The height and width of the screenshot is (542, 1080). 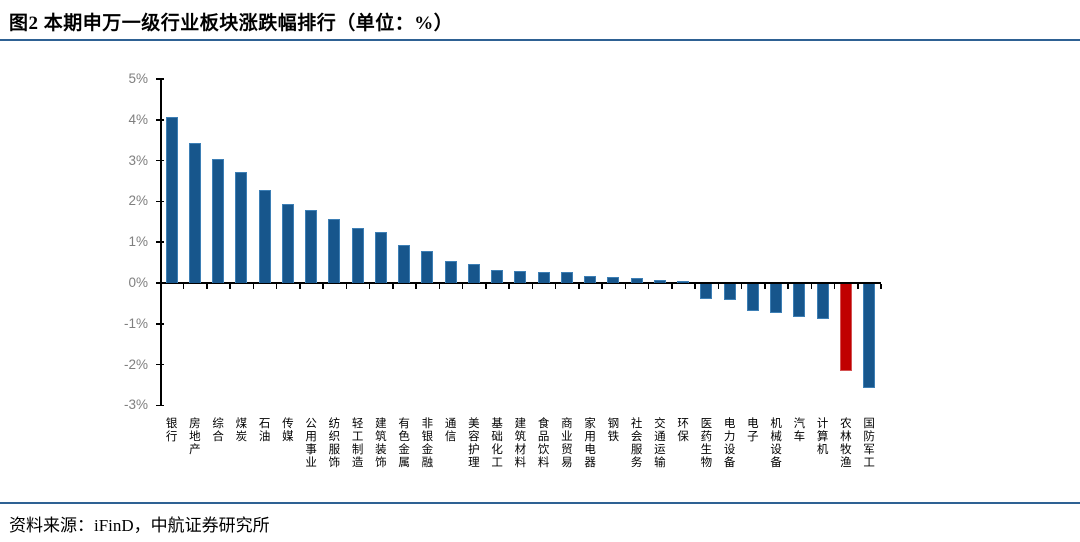 What do you see at coordinates (729, 443) in the screenshot?
I see `x-axis-category-label: 电力设备` at bounding box center [729, 443].